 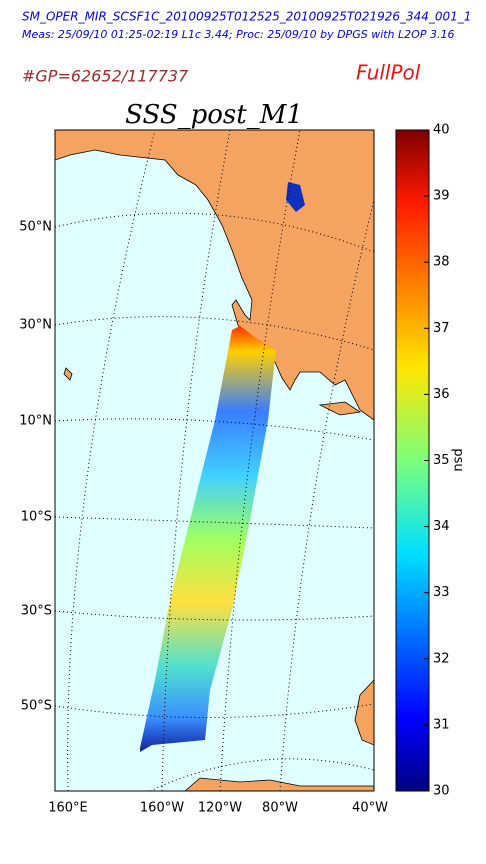 I want to click on colorbar-tick-label: 35, so click(x=441, y=460).